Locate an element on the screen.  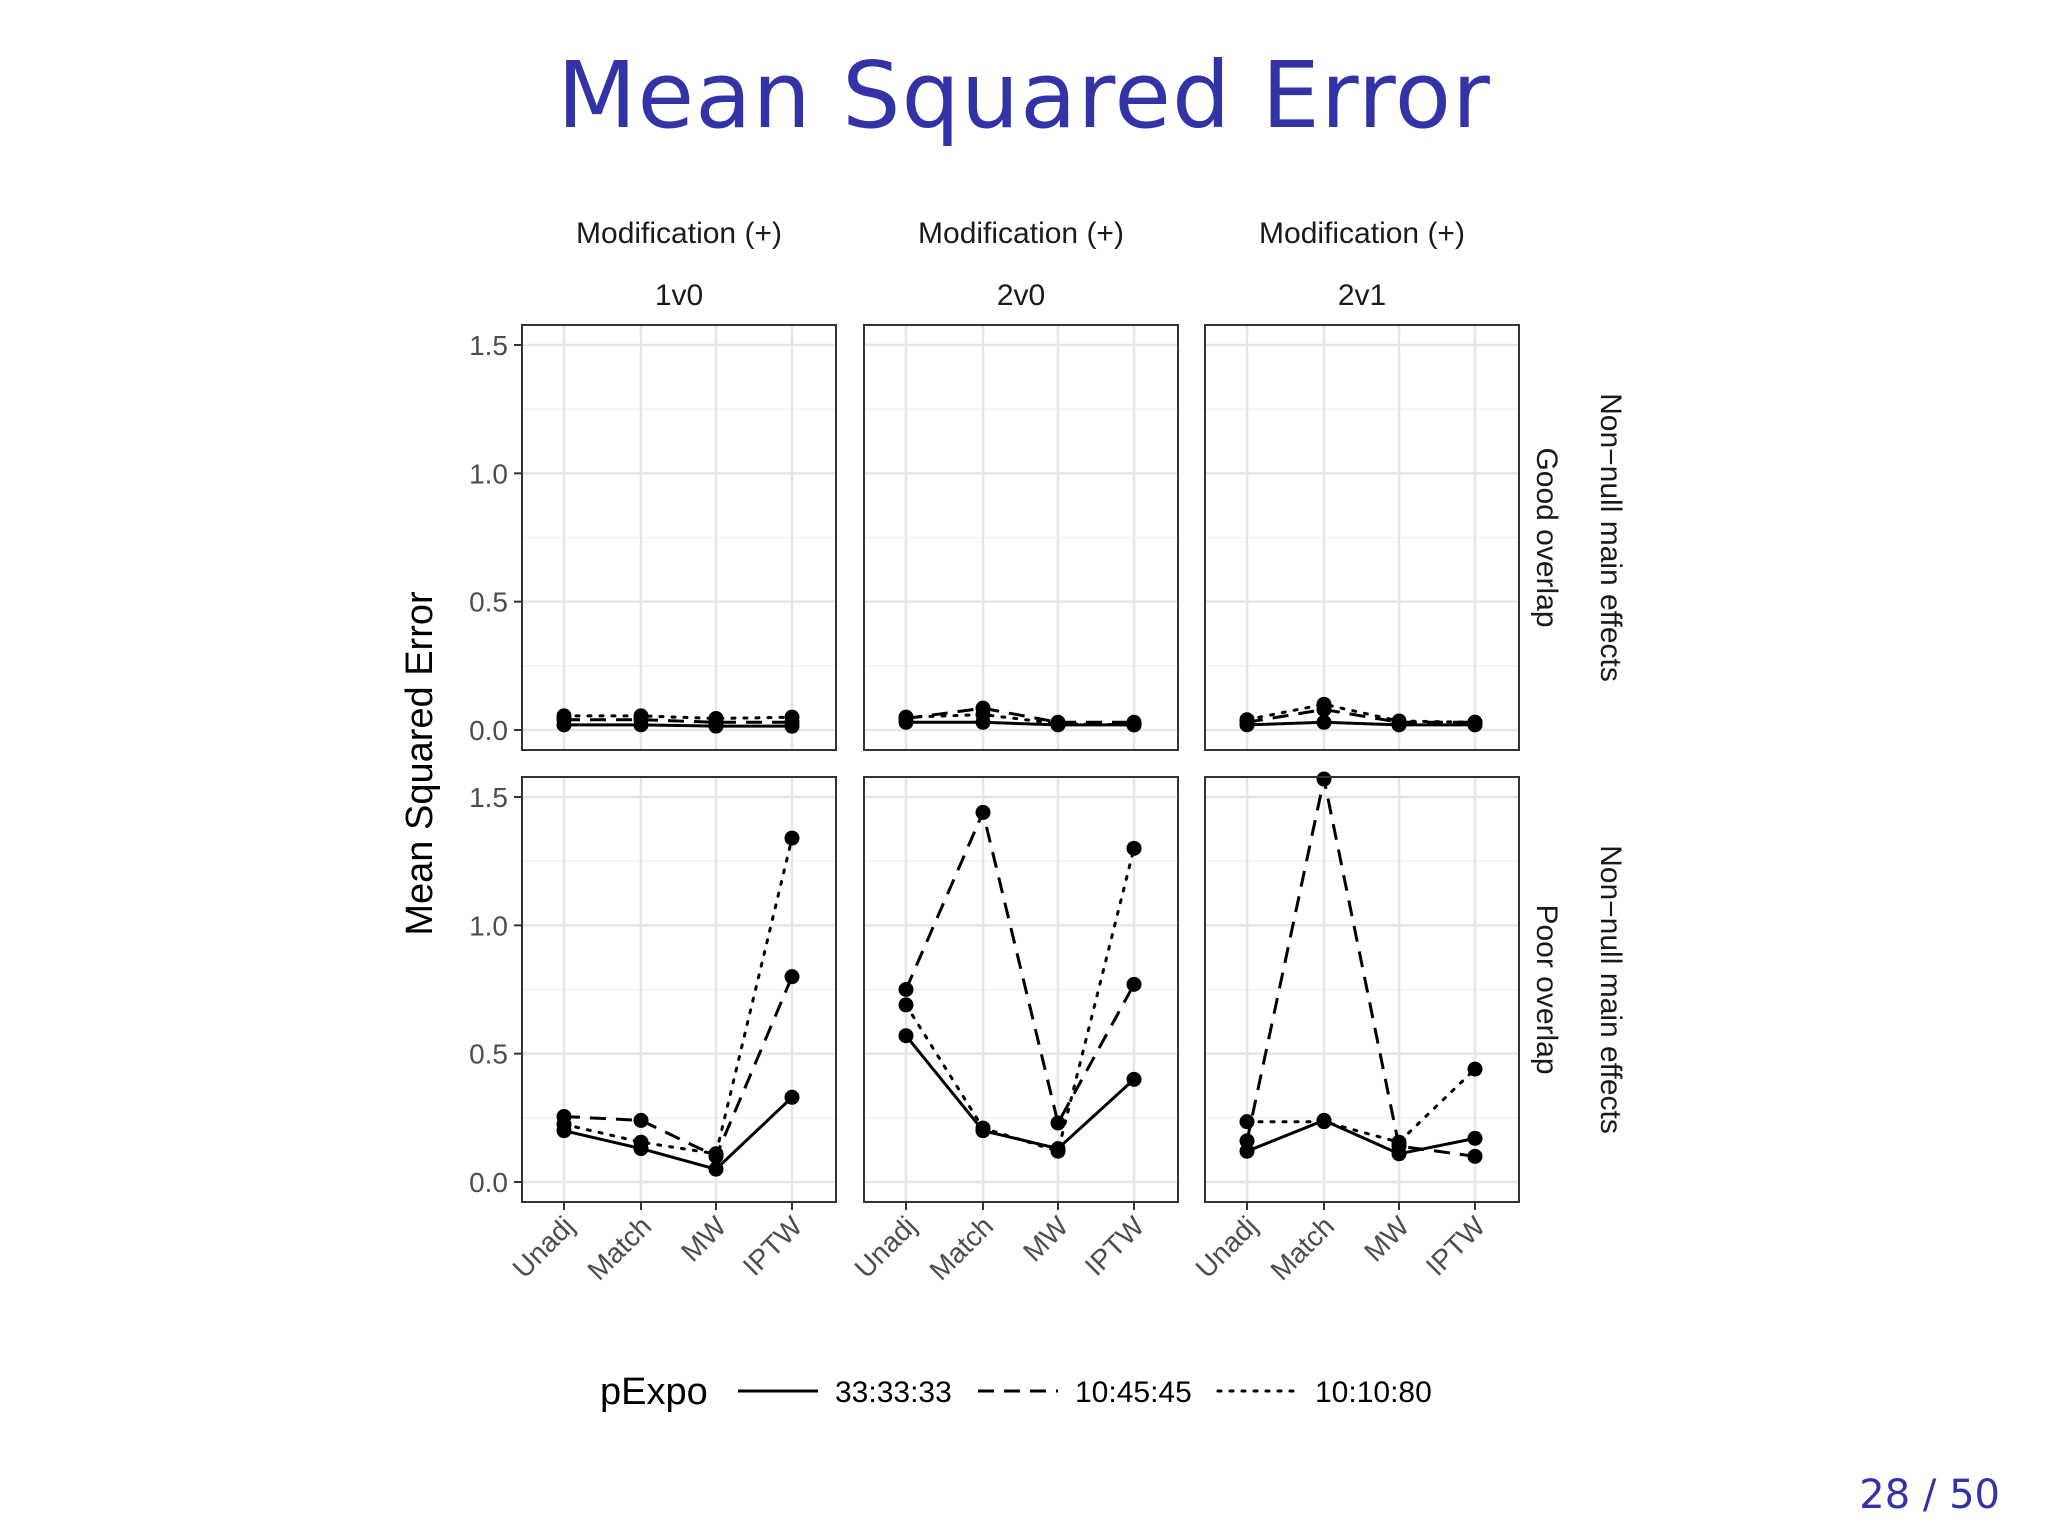
y-axis-title: Mean Squared Error is located at coordinates (420, 763).